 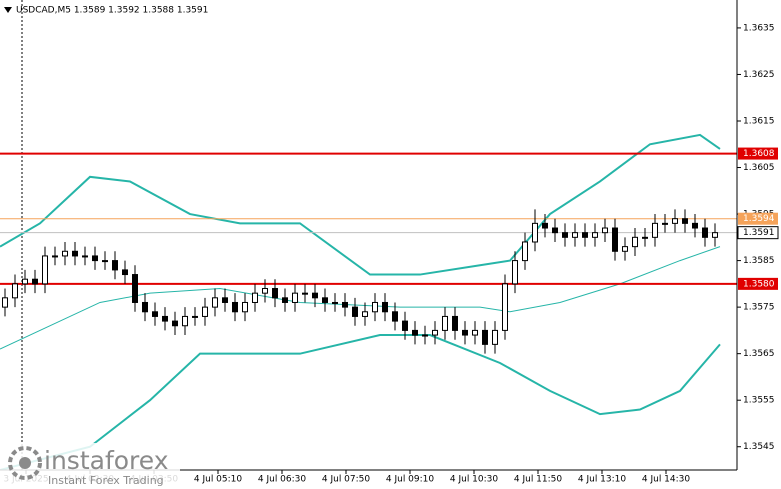 What do you see at coordinates (410, 480) in the screenshot?
I see `x-tick-label: 4 Jul 09:10` at bounding box center [410, 480].